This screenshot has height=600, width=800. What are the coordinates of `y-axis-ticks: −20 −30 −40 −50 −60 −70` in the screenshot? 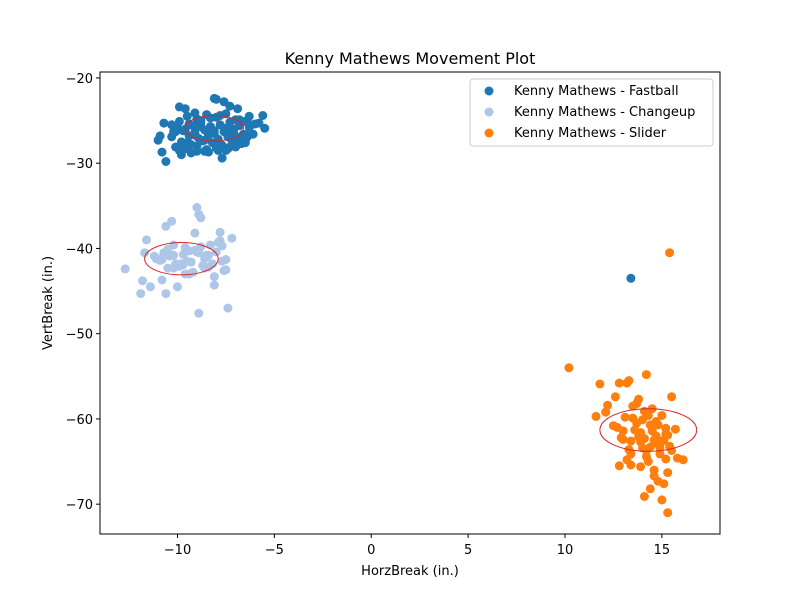 It's located at (83, 292).